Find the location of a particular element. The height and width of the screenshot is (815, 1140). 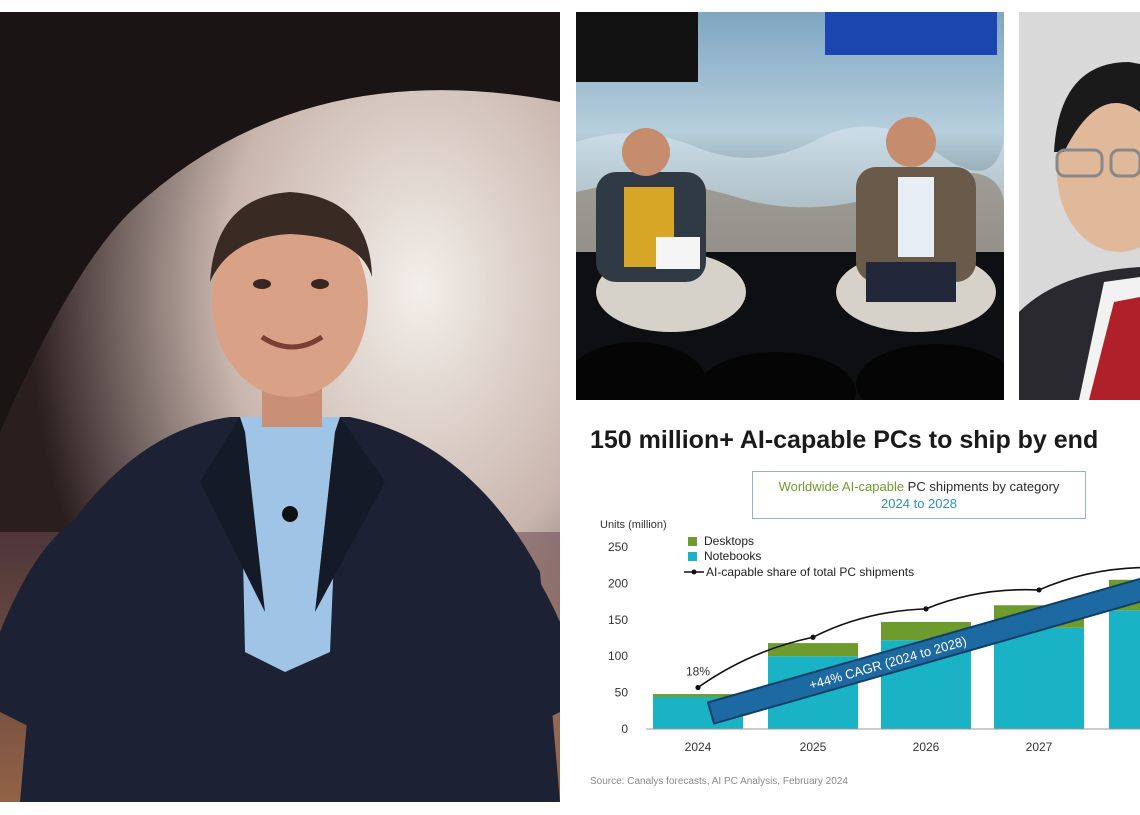

x-tick-label: 2026 is located at coordinates (926, 747).